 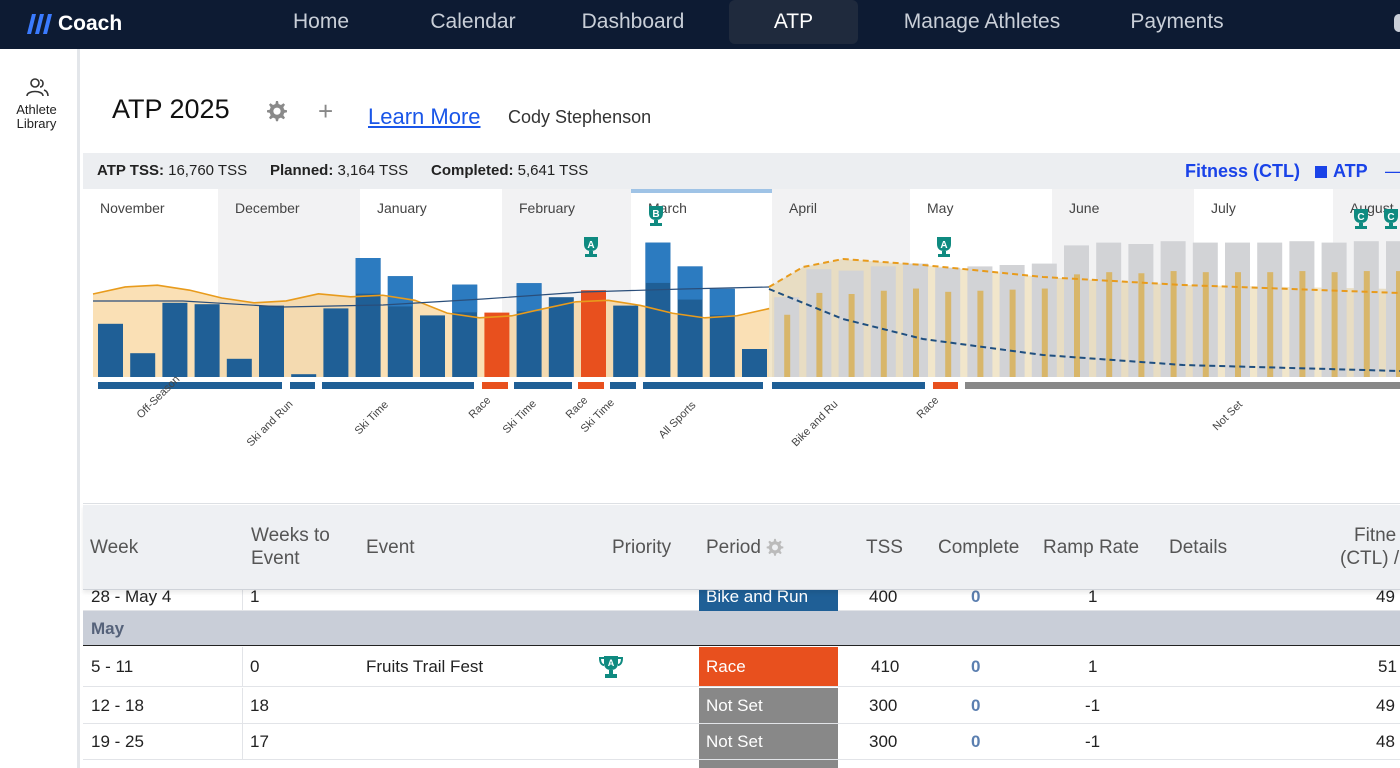 What do you see at coordinates (940, 208) in the screenshot?
I see `month-label: May` at bounding box center [940, 208].